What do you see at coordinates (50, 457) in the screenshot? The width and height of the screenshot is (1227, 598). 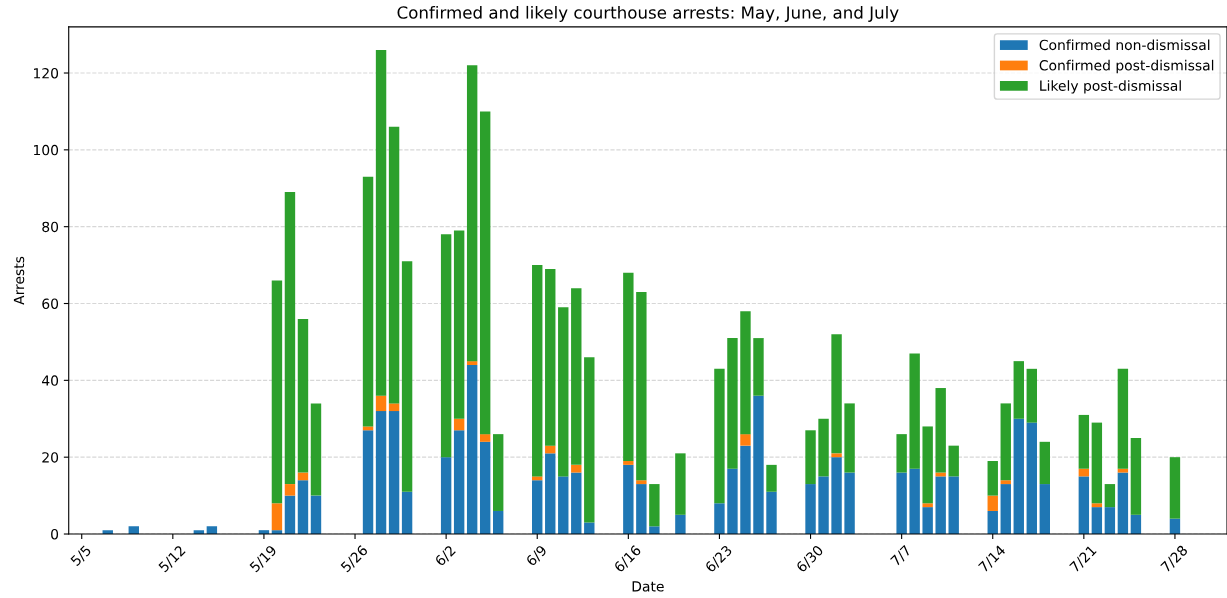 I see `y-tick-label: 20` at bounding box center [50, 457].